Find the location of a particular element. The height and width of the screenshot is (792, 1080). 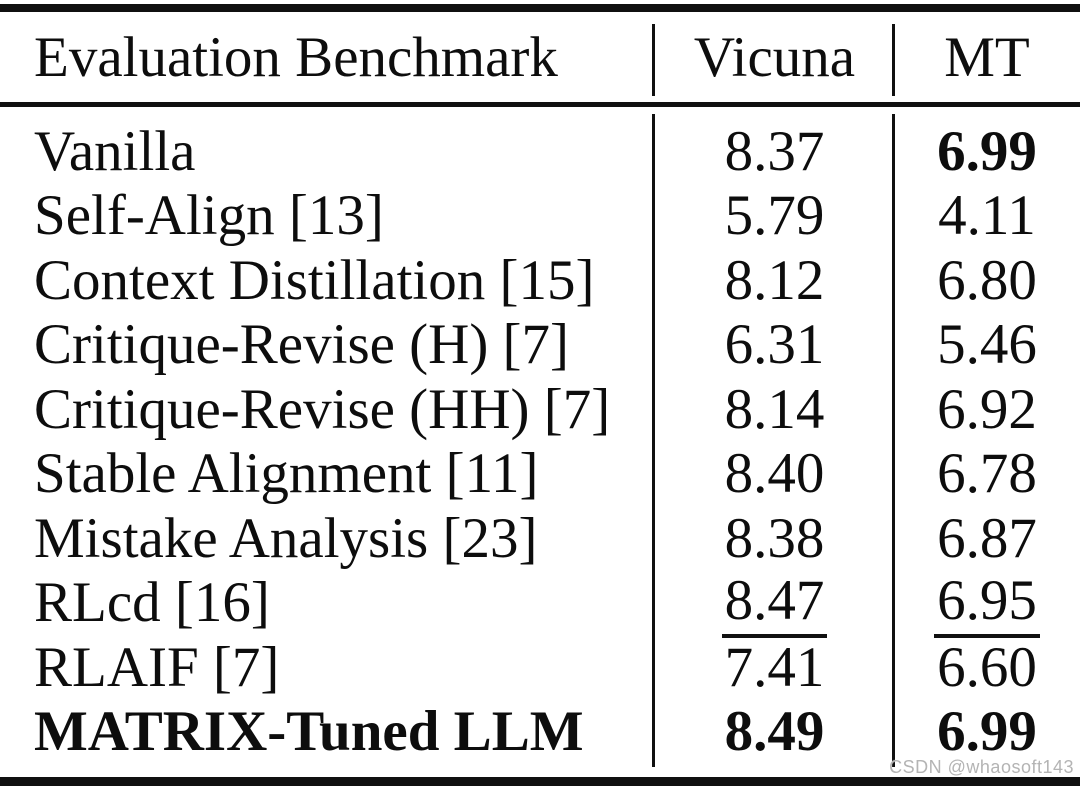

column-divider-2-header is located at coordinates (893, 60).